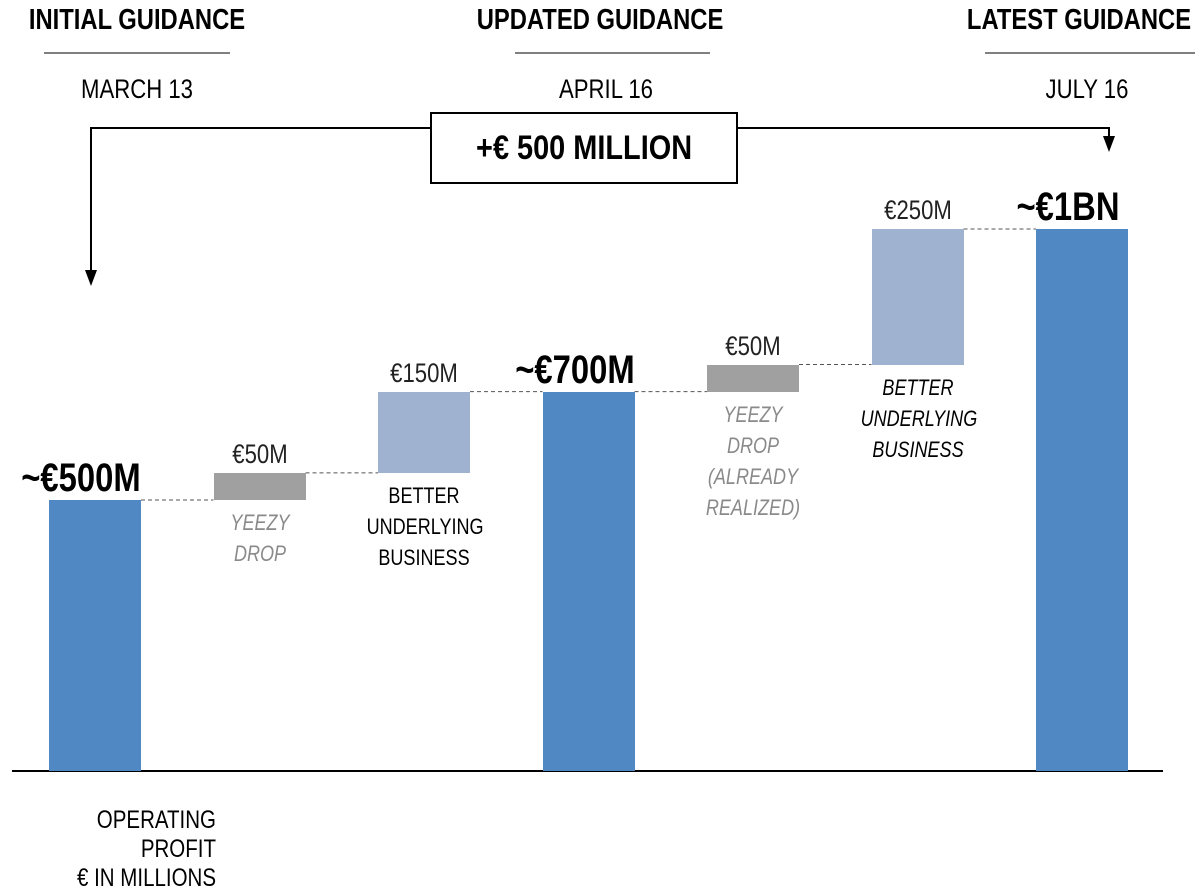 The width and height of the screenshot is (1199, 893). I want to click on header-title: INITIAL GUIDANCE, so click(137, 20).